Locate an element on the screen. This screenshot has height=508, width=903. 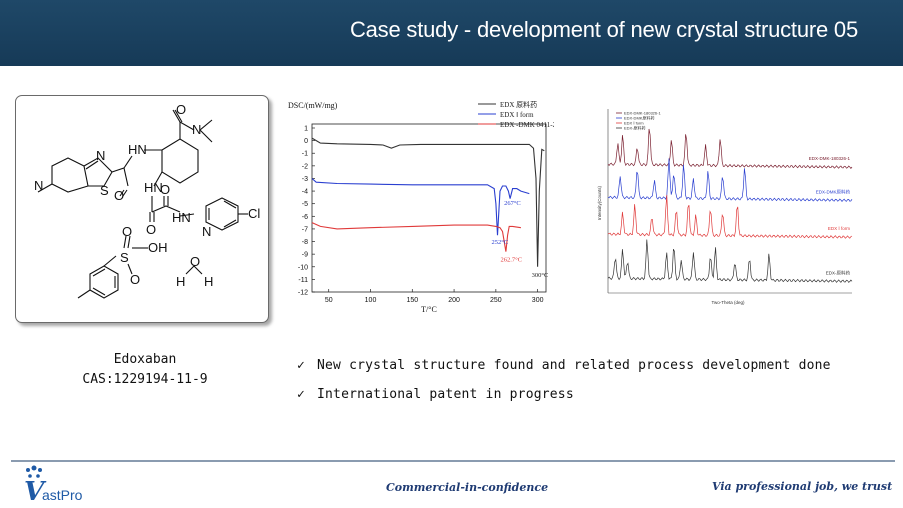
benzene-ring is located at coordinates (104, 282).